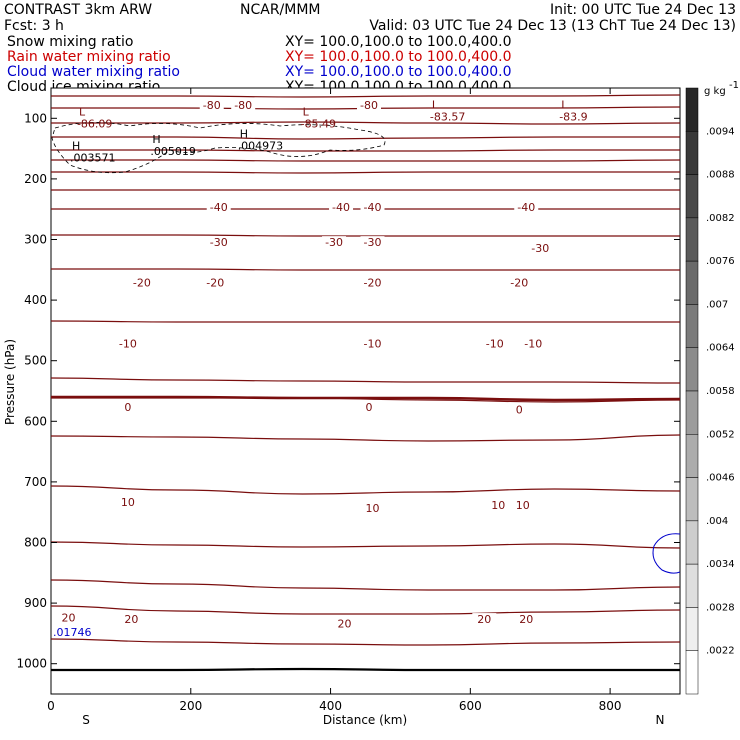 The height and width of the screenshot is (740, 740). I want to click on colorbar-tick-label: .0076, so click(720, 261).